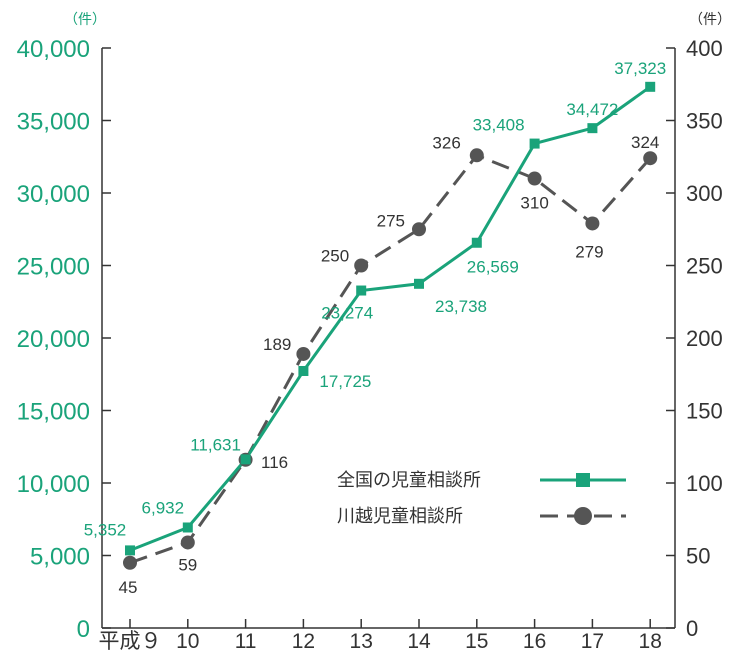 This screenshot has width=744, height=650. Describe the element at coordinates (53, 194) in the screenshot. I see `left-tick-label: 30,000` at that location.